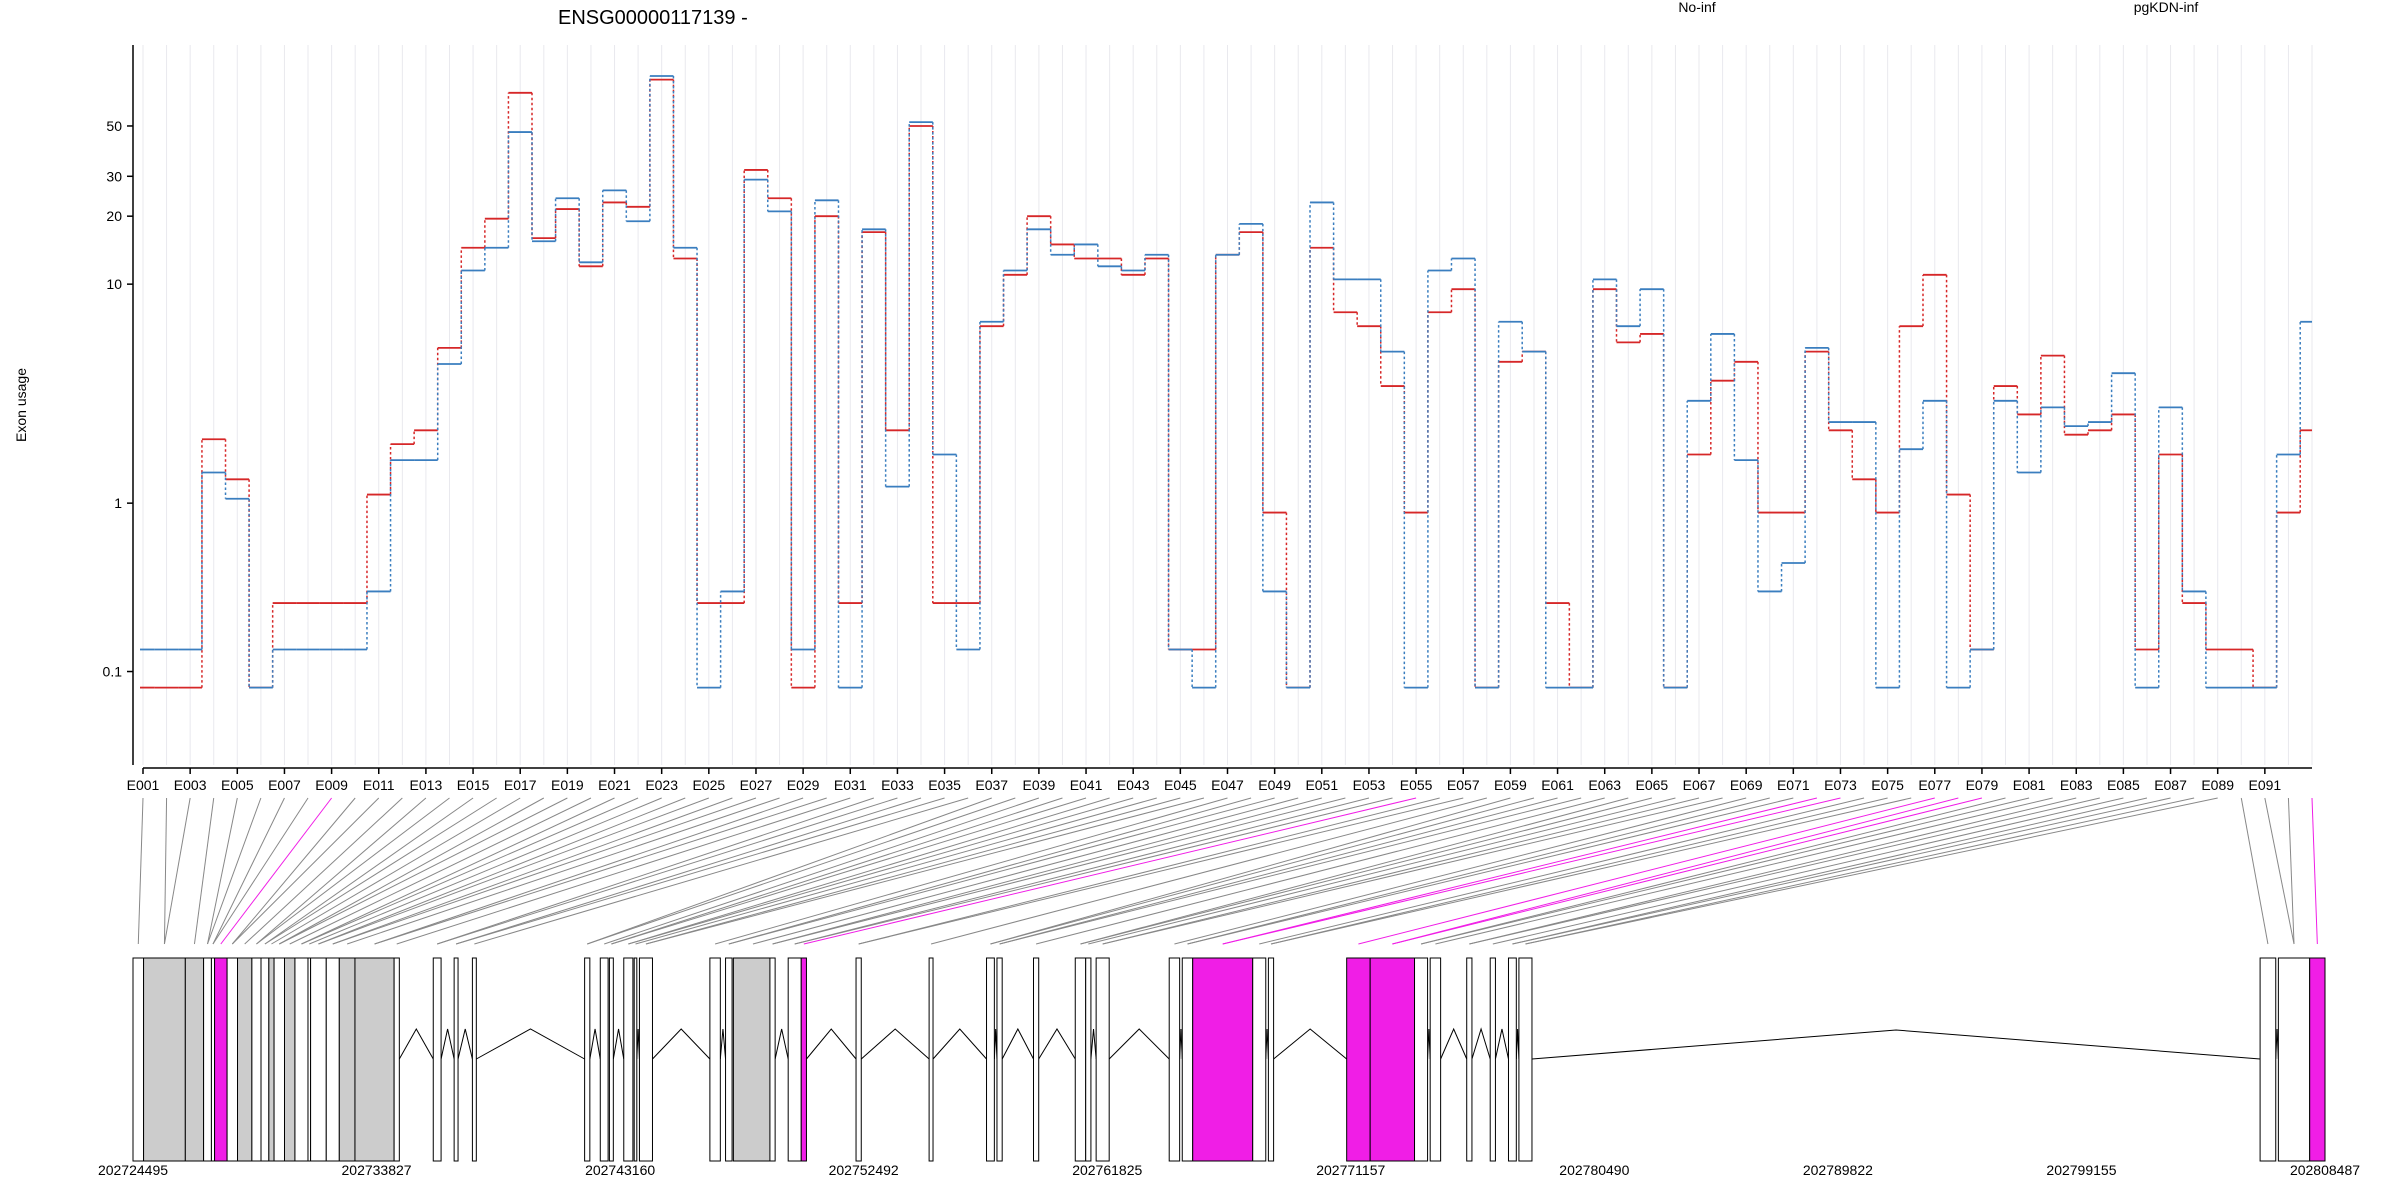  Describe the element at coordinates (2166, 7) in the screenshot. I see `legend-pgkdn-inf: pgKDN-inf` at that location.